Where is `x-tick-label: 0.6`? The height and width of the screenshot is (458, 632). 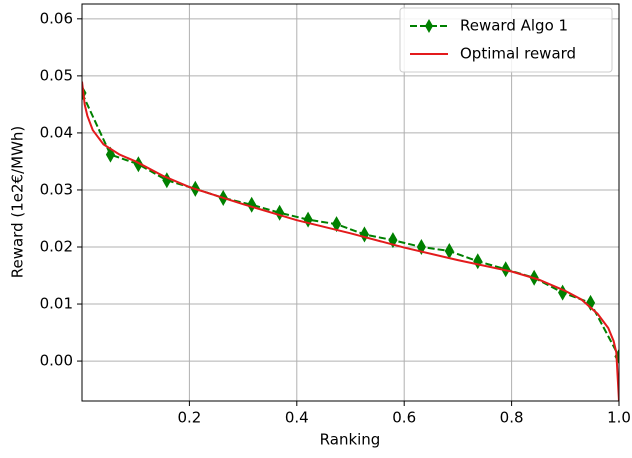 x-tick-label: 0.6 is located at coordinates (404, 418).